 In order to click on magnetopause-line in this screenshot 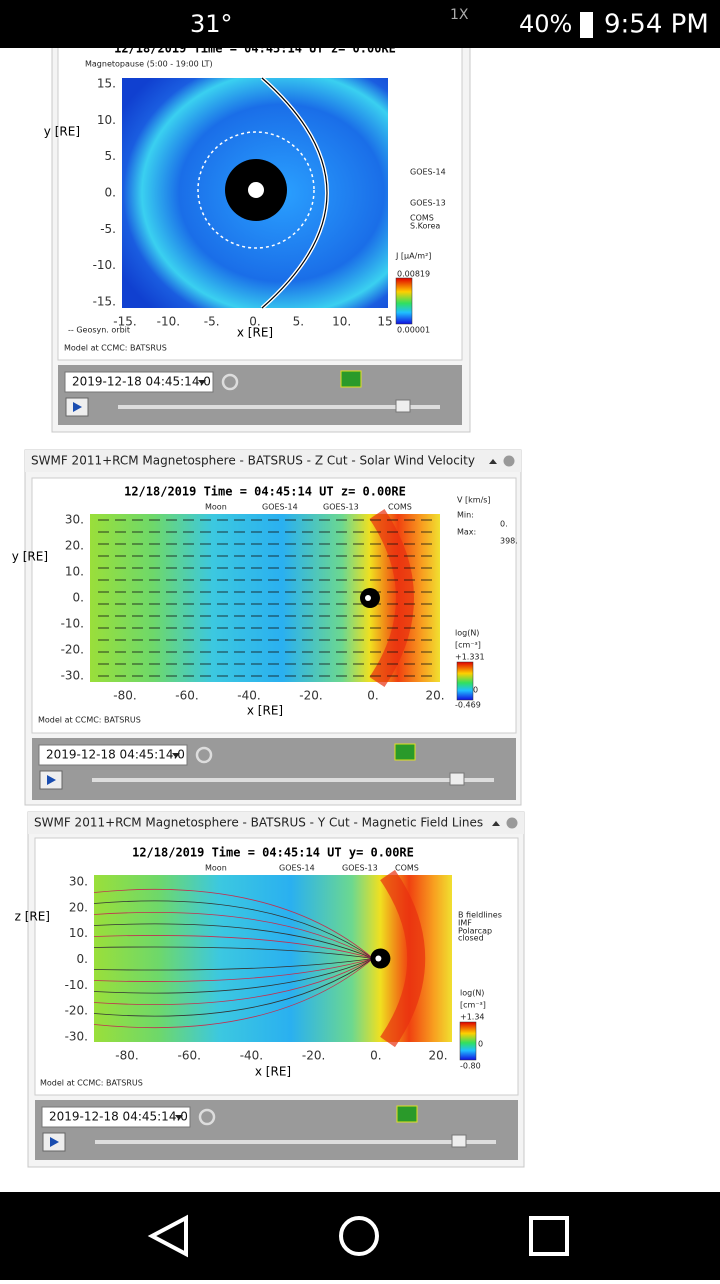, I will do `click(294, 193)`.